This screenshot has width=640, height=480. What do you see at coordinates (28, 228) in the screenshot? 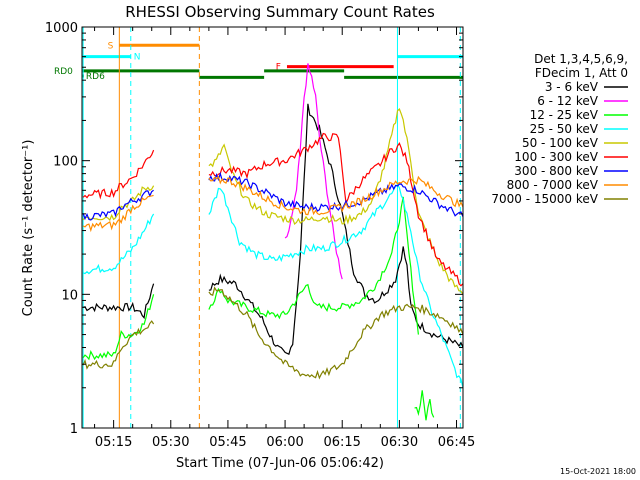
I see `y-axis-label: Count Rate (s⁻¹ detector⁻¹)` at bounding box center [28, 228].